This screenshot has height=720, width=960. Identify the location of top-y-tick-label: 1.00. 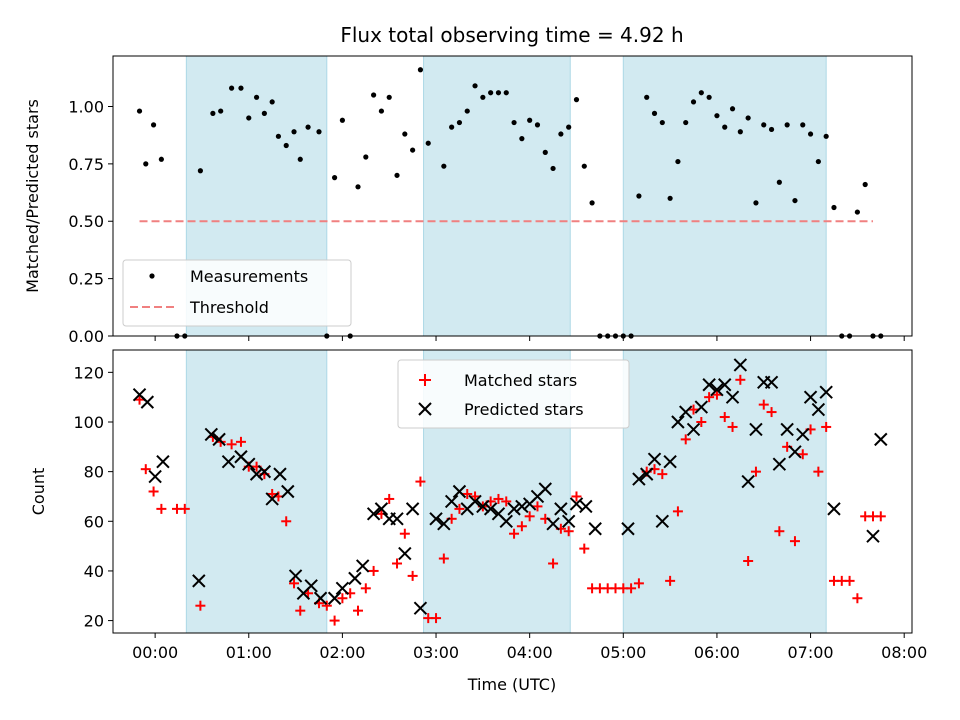
(86, 106).